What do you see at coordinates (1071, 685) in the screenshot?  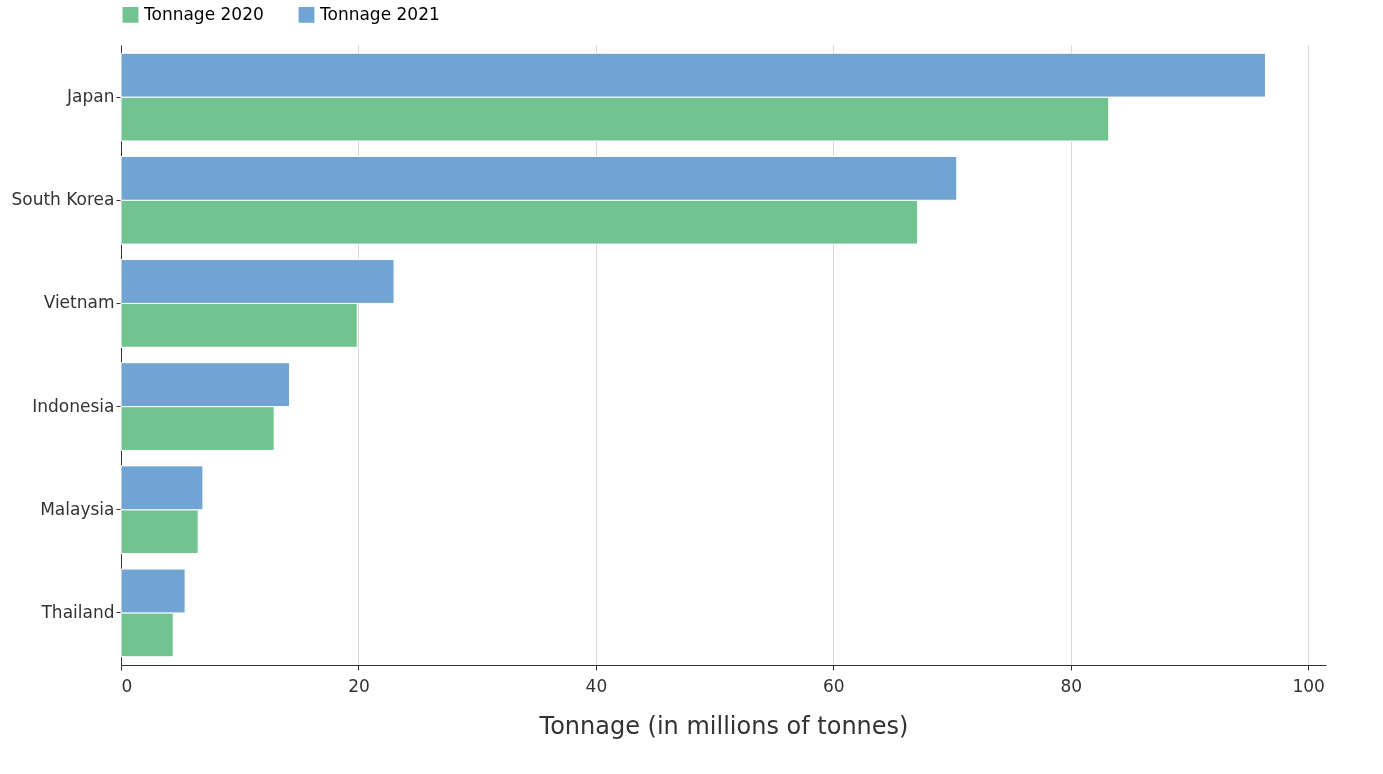 I see `x-tick-label: 80` at bounding box center [1071, 685].